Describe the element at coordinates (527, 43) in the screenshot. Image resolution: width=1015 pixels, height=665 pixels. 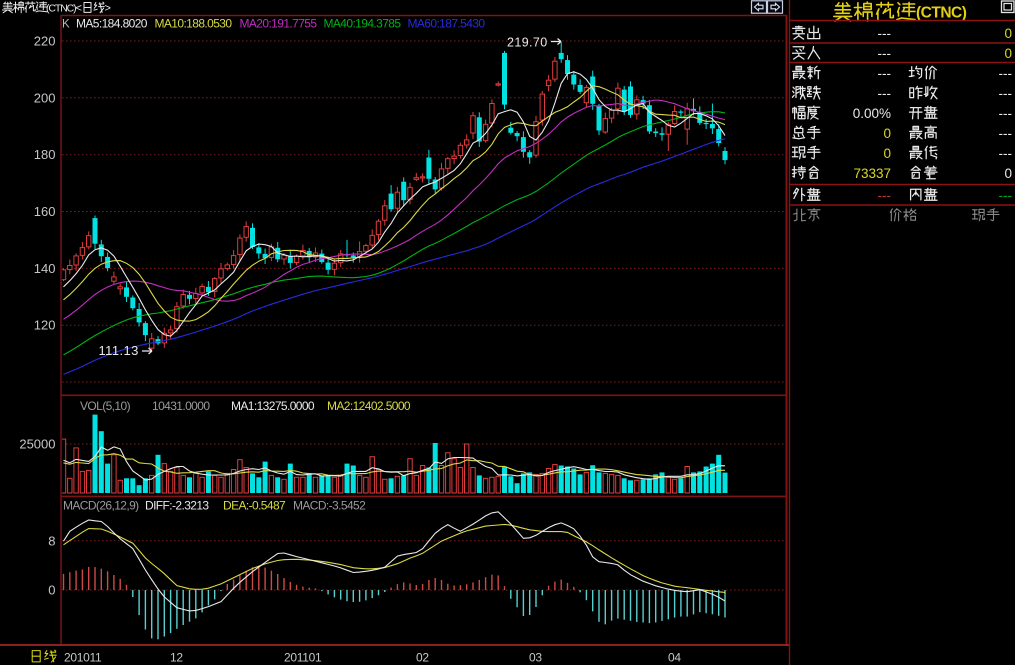
I see `svg-text: 219.70` at that location.